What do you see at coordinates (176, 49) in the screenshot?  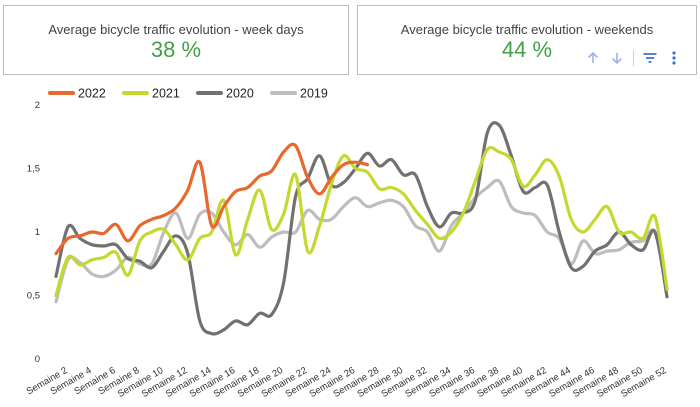 I see `weekdays-kpi-value: 38 %` at bounding box center [176, 49].